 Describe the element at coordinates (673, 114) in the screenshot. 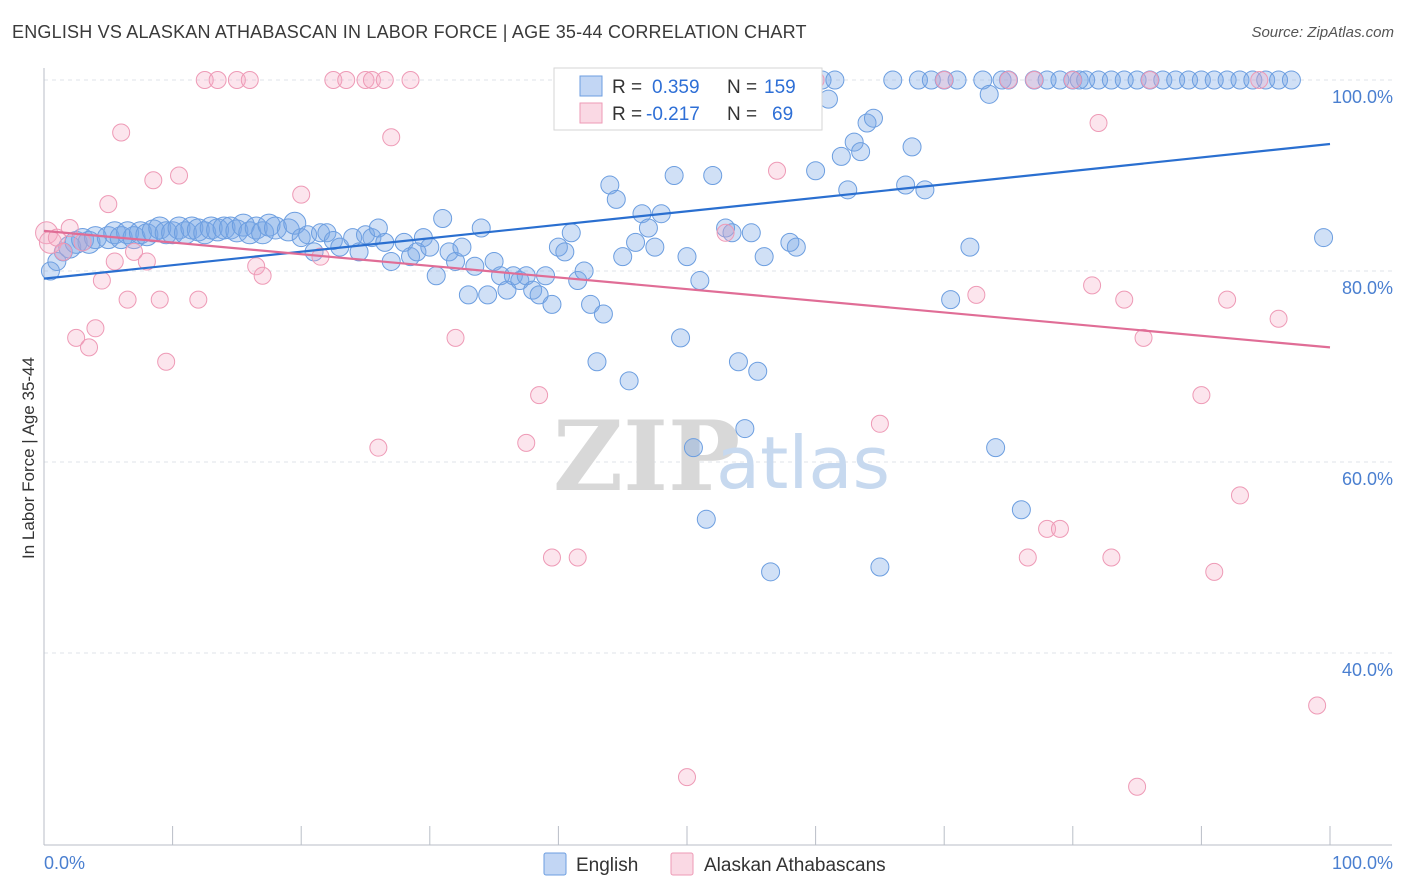

I see `legend-athabascan-r-value: -0.217` at that location.